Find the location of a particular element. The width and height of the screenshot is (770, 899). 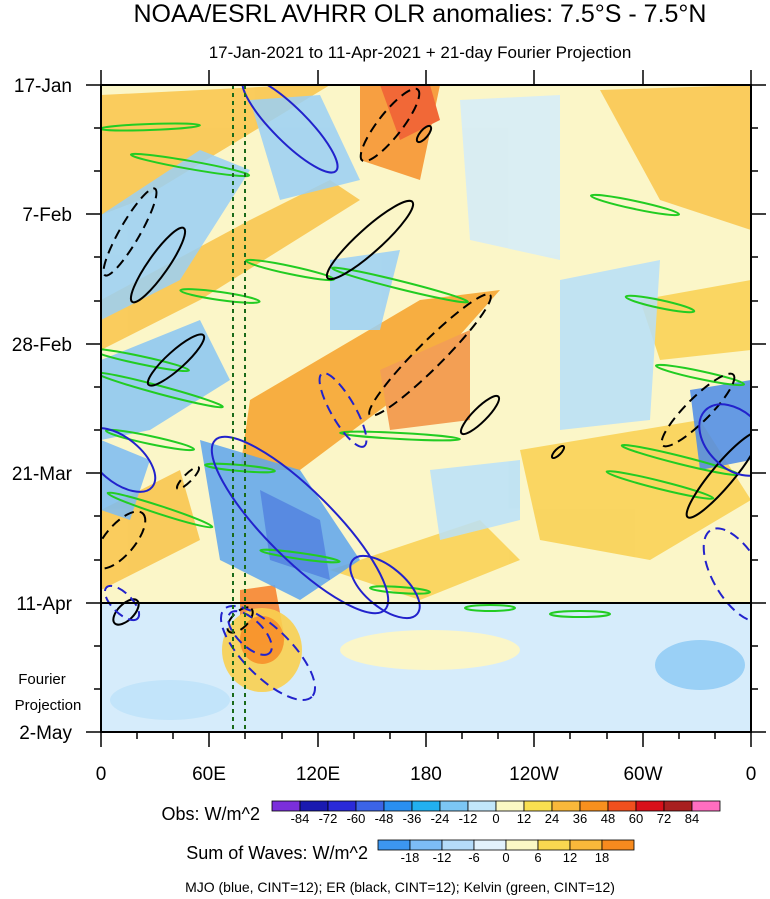

projection-label-line2: Projection is located at coordinates (48, 705).